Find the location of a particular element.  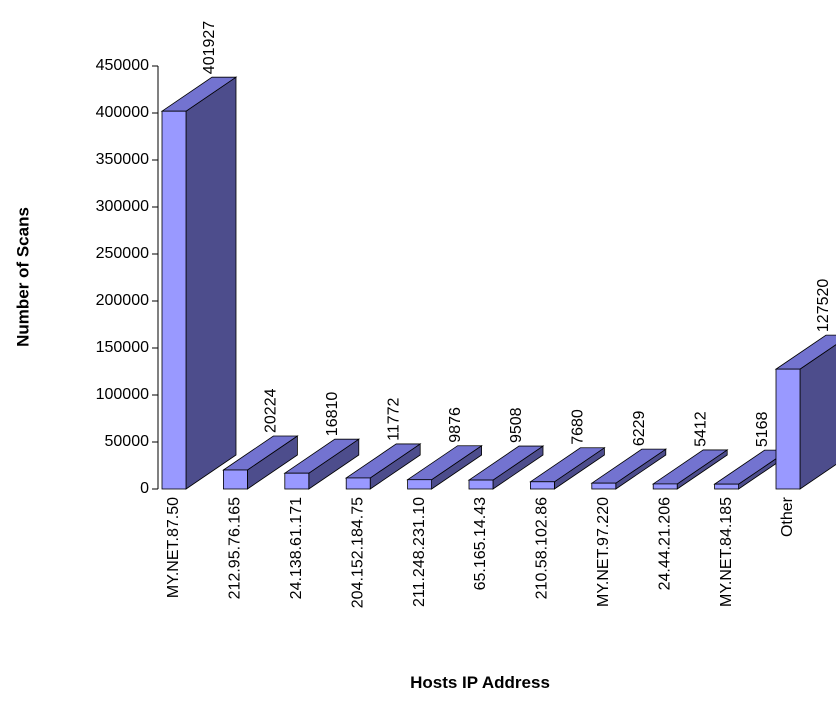

x-tick-label: MY.NET.84.185 is located at coordinates (726, 552).